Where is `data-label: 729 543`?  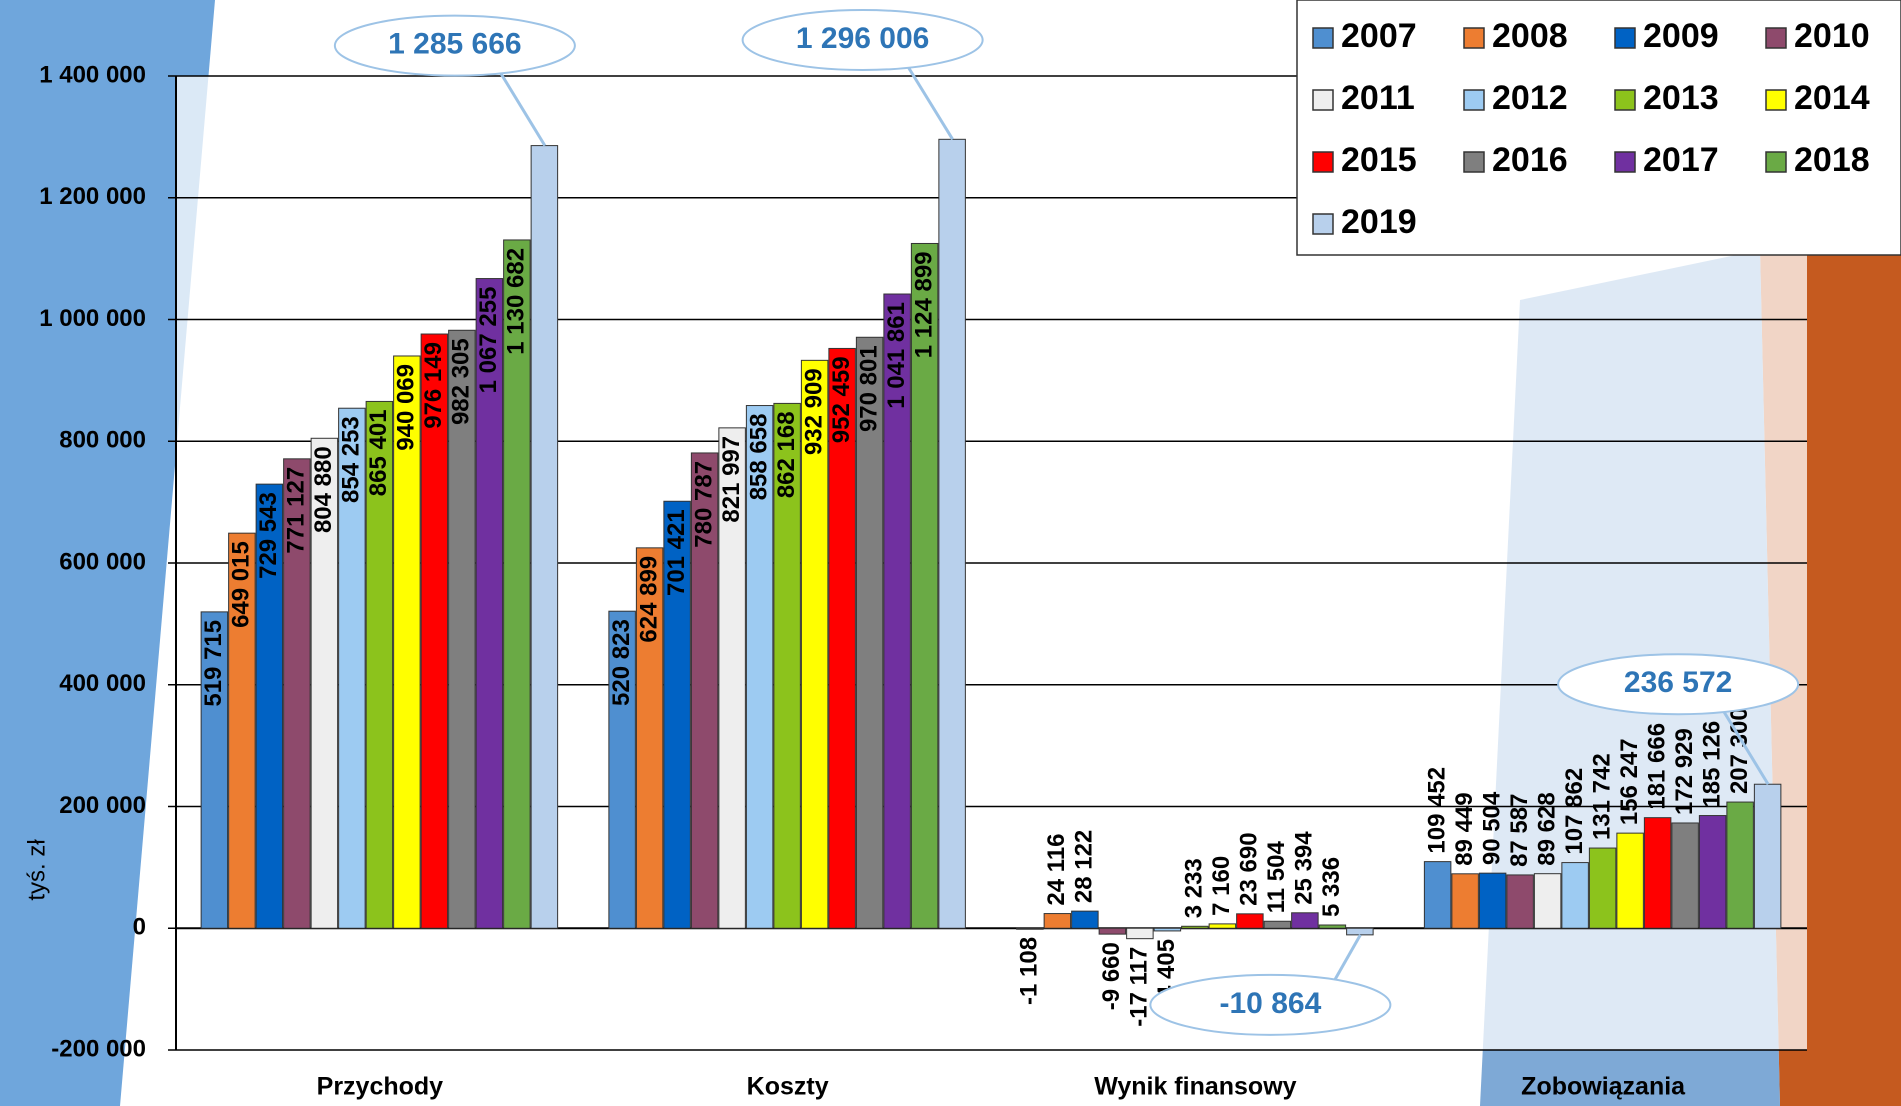 data-label: 729 543 is located at coordinates (268, 535).